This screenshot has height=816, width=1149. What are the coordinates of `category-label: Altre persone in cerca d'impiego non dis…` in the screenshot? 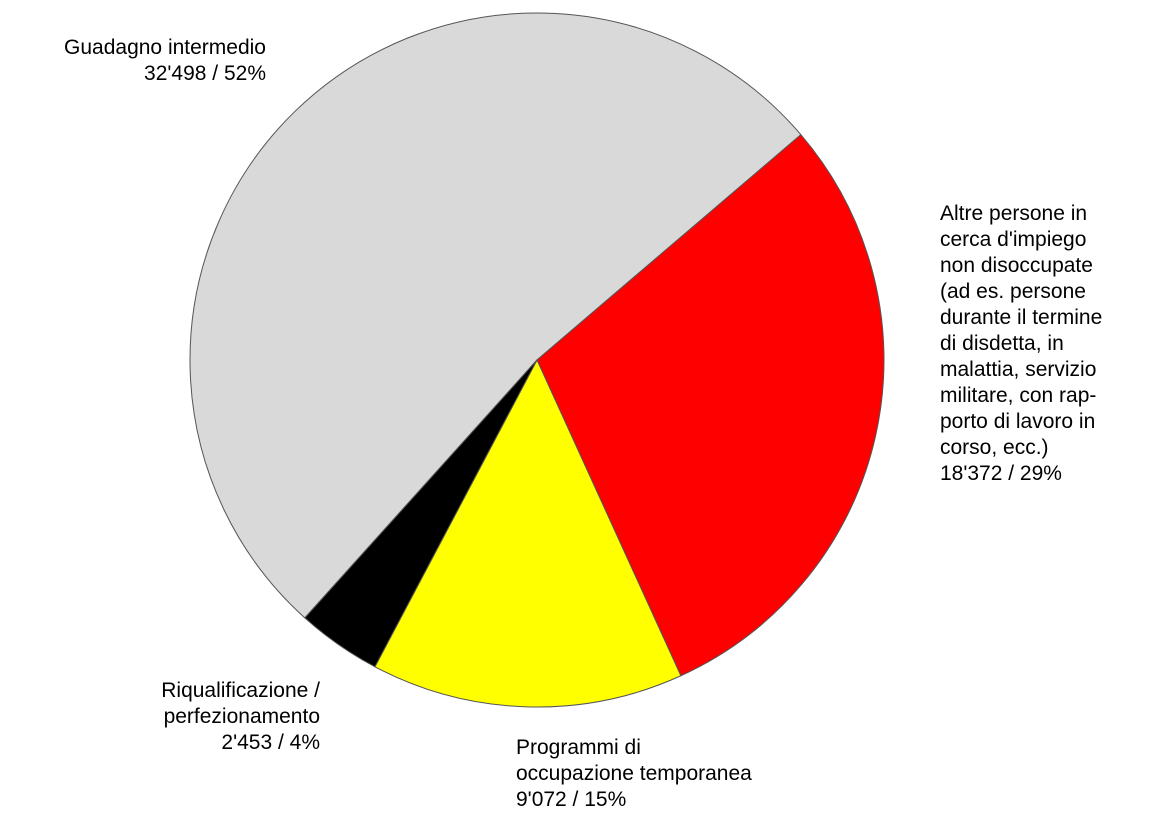 It's located at (1021, 330).